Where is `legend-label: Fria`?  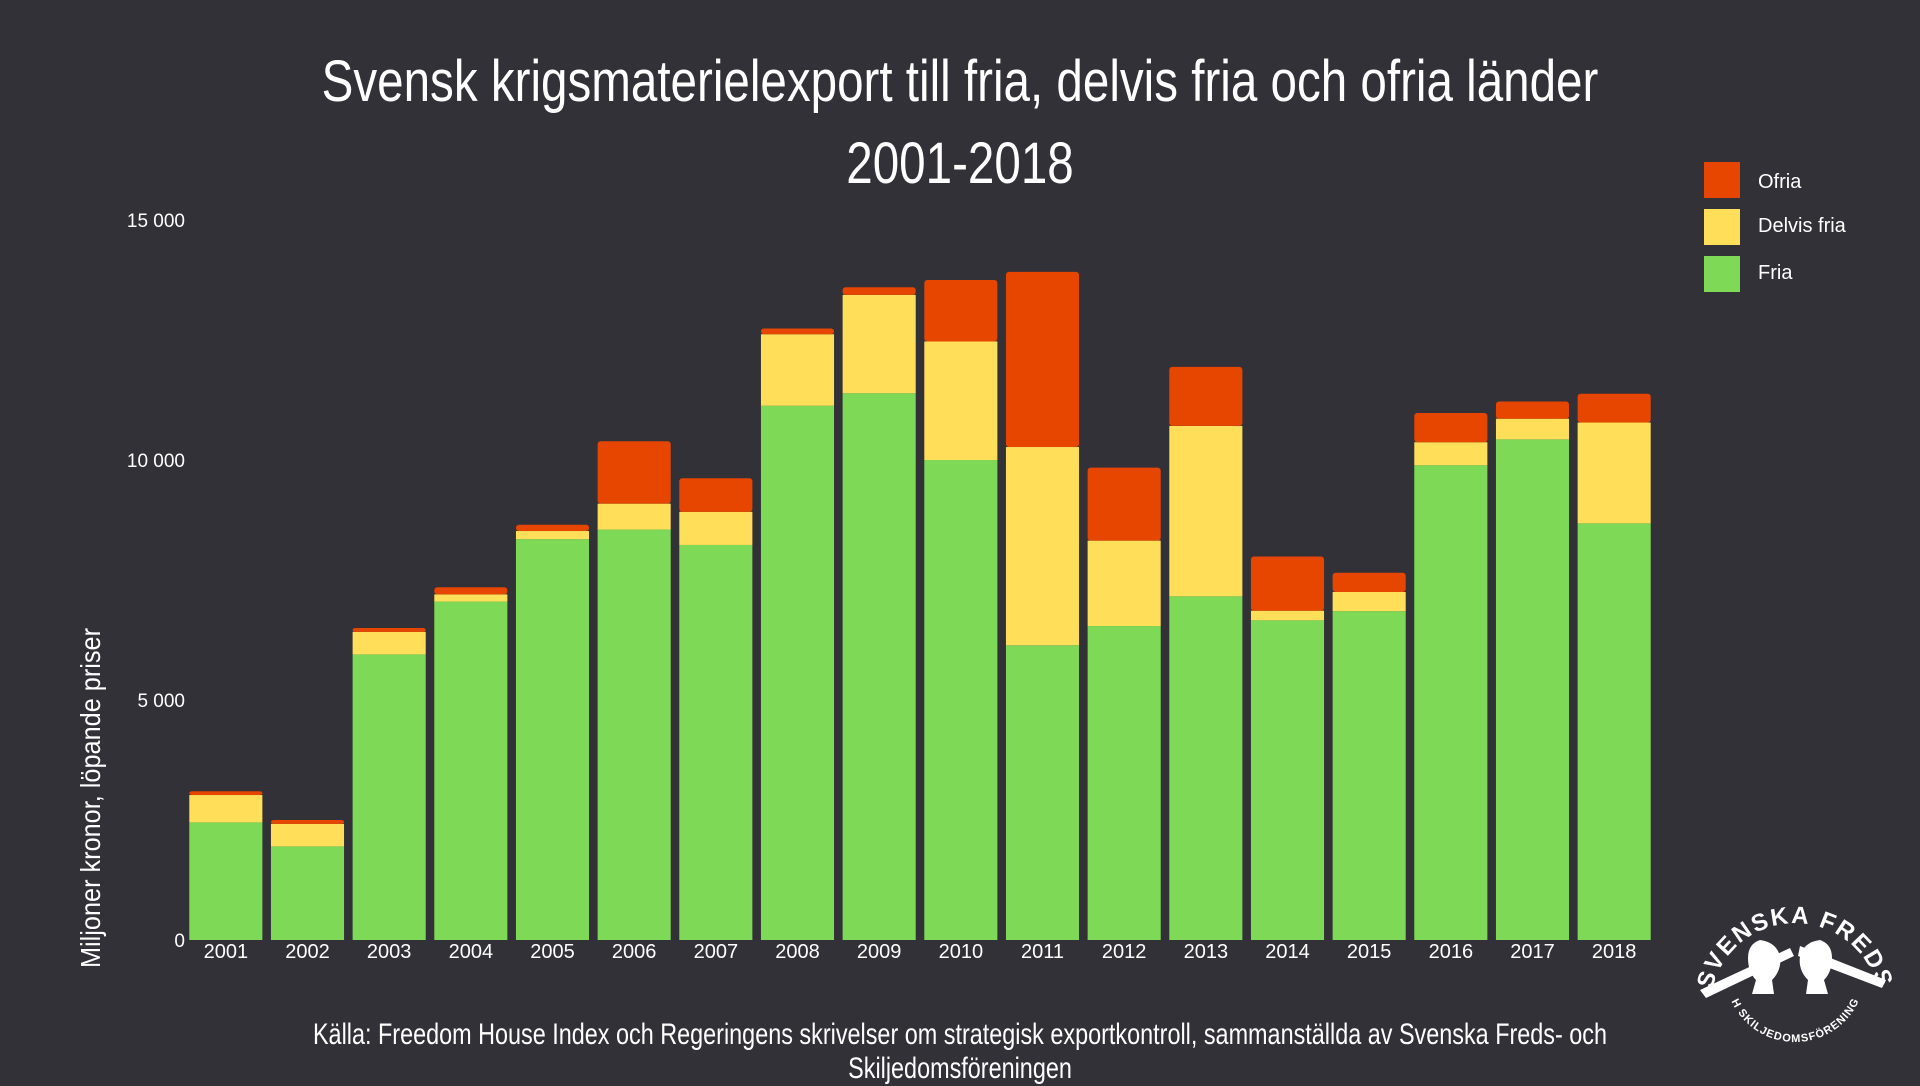 legend-label: Fria is located at coordinates (1775, 273).